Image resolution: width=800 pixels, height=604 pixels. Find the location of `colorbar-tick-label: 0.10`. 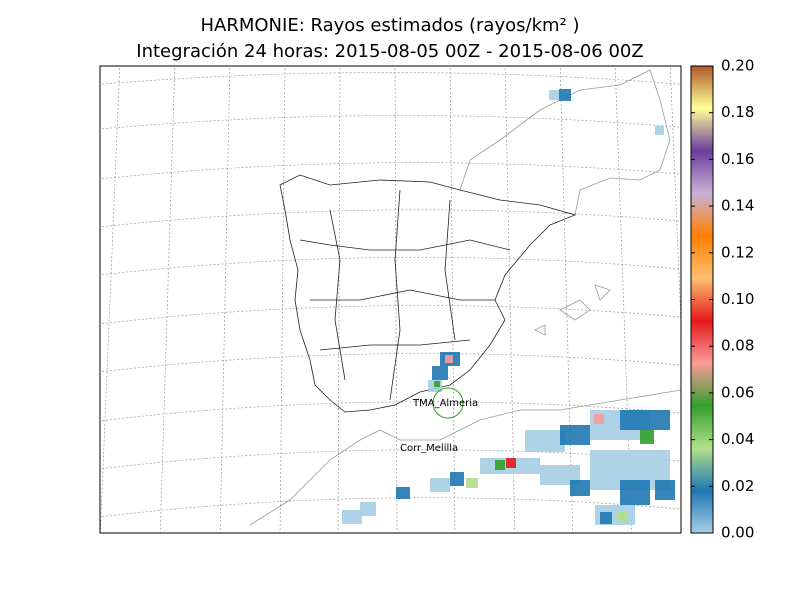

colorbar-tick-label: 0.10 is located at coordinates (737, 299).